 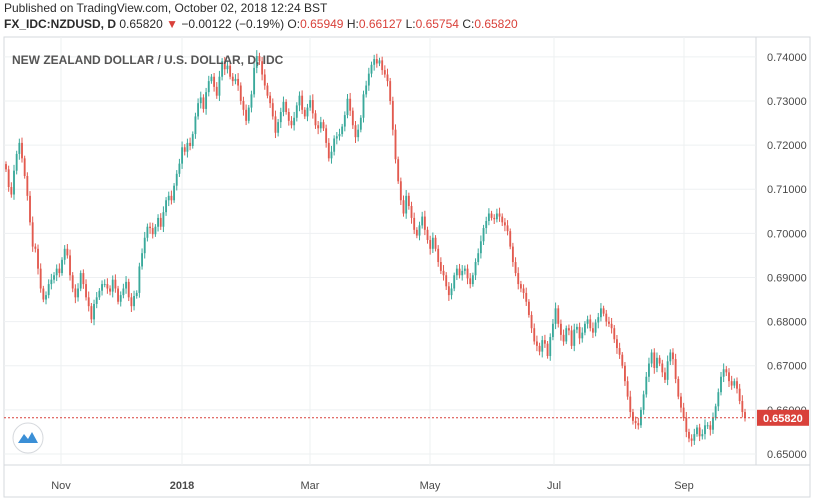 What do you see at coordinates (787, 146) in the screenshot?
I see `y-tick-label: 0.72000` at bounding box center [787, 146].